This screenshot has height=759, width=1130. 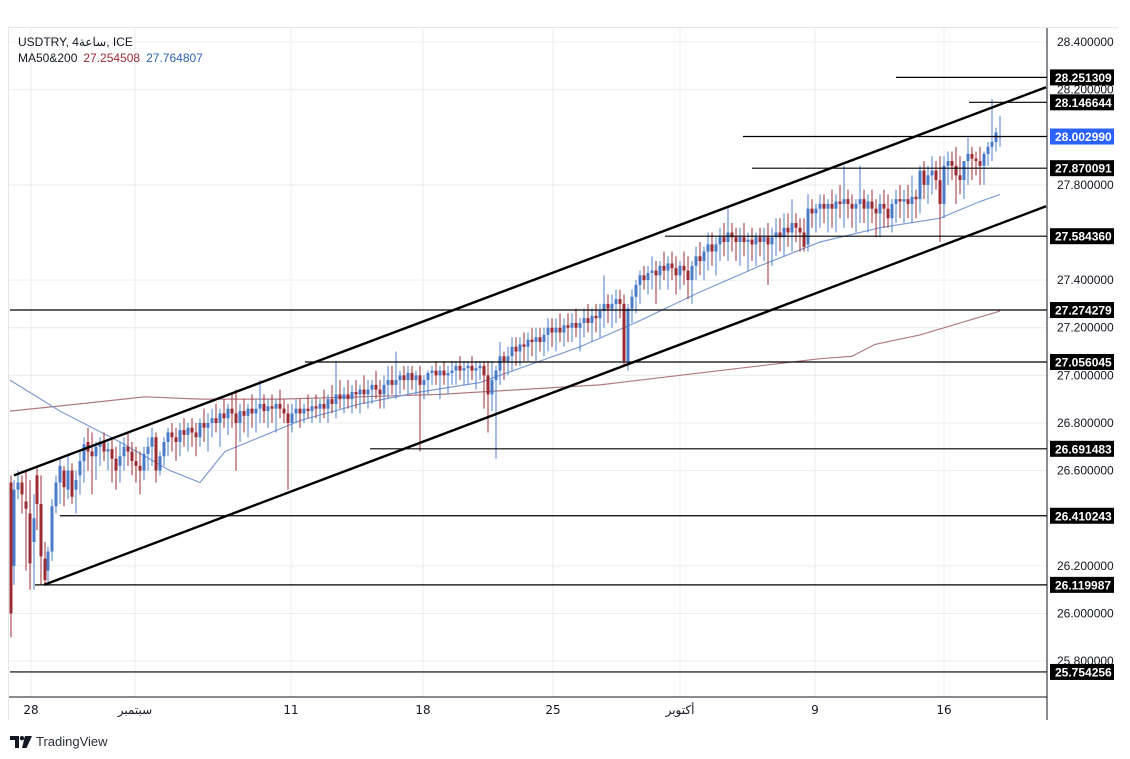 What do you see at coordinates (487, 710) in the screenshot?
I see `time-scale: 28 سبتمبر 11 18 25 أكتوبر 9 16` at bounding box center [487, 710].